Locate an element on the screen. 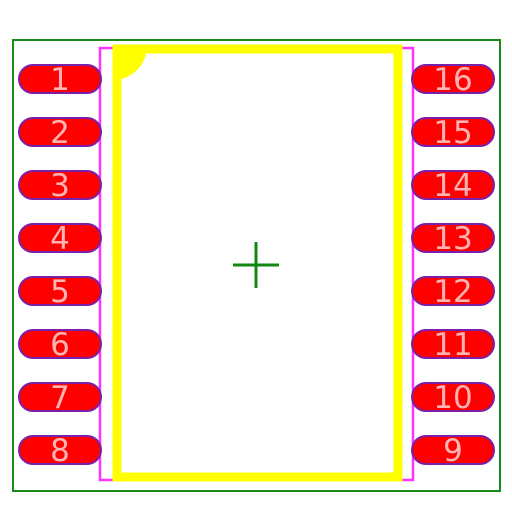 This screenshot has height=512, width=512. pad-number-label: 8 is located at coordinates (60, 451).